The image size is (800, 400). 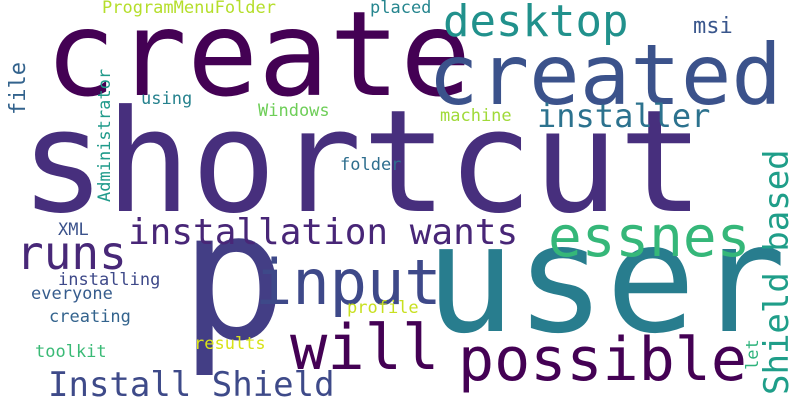 I want to click on word-installing: installing, so click(x=109, y=280).